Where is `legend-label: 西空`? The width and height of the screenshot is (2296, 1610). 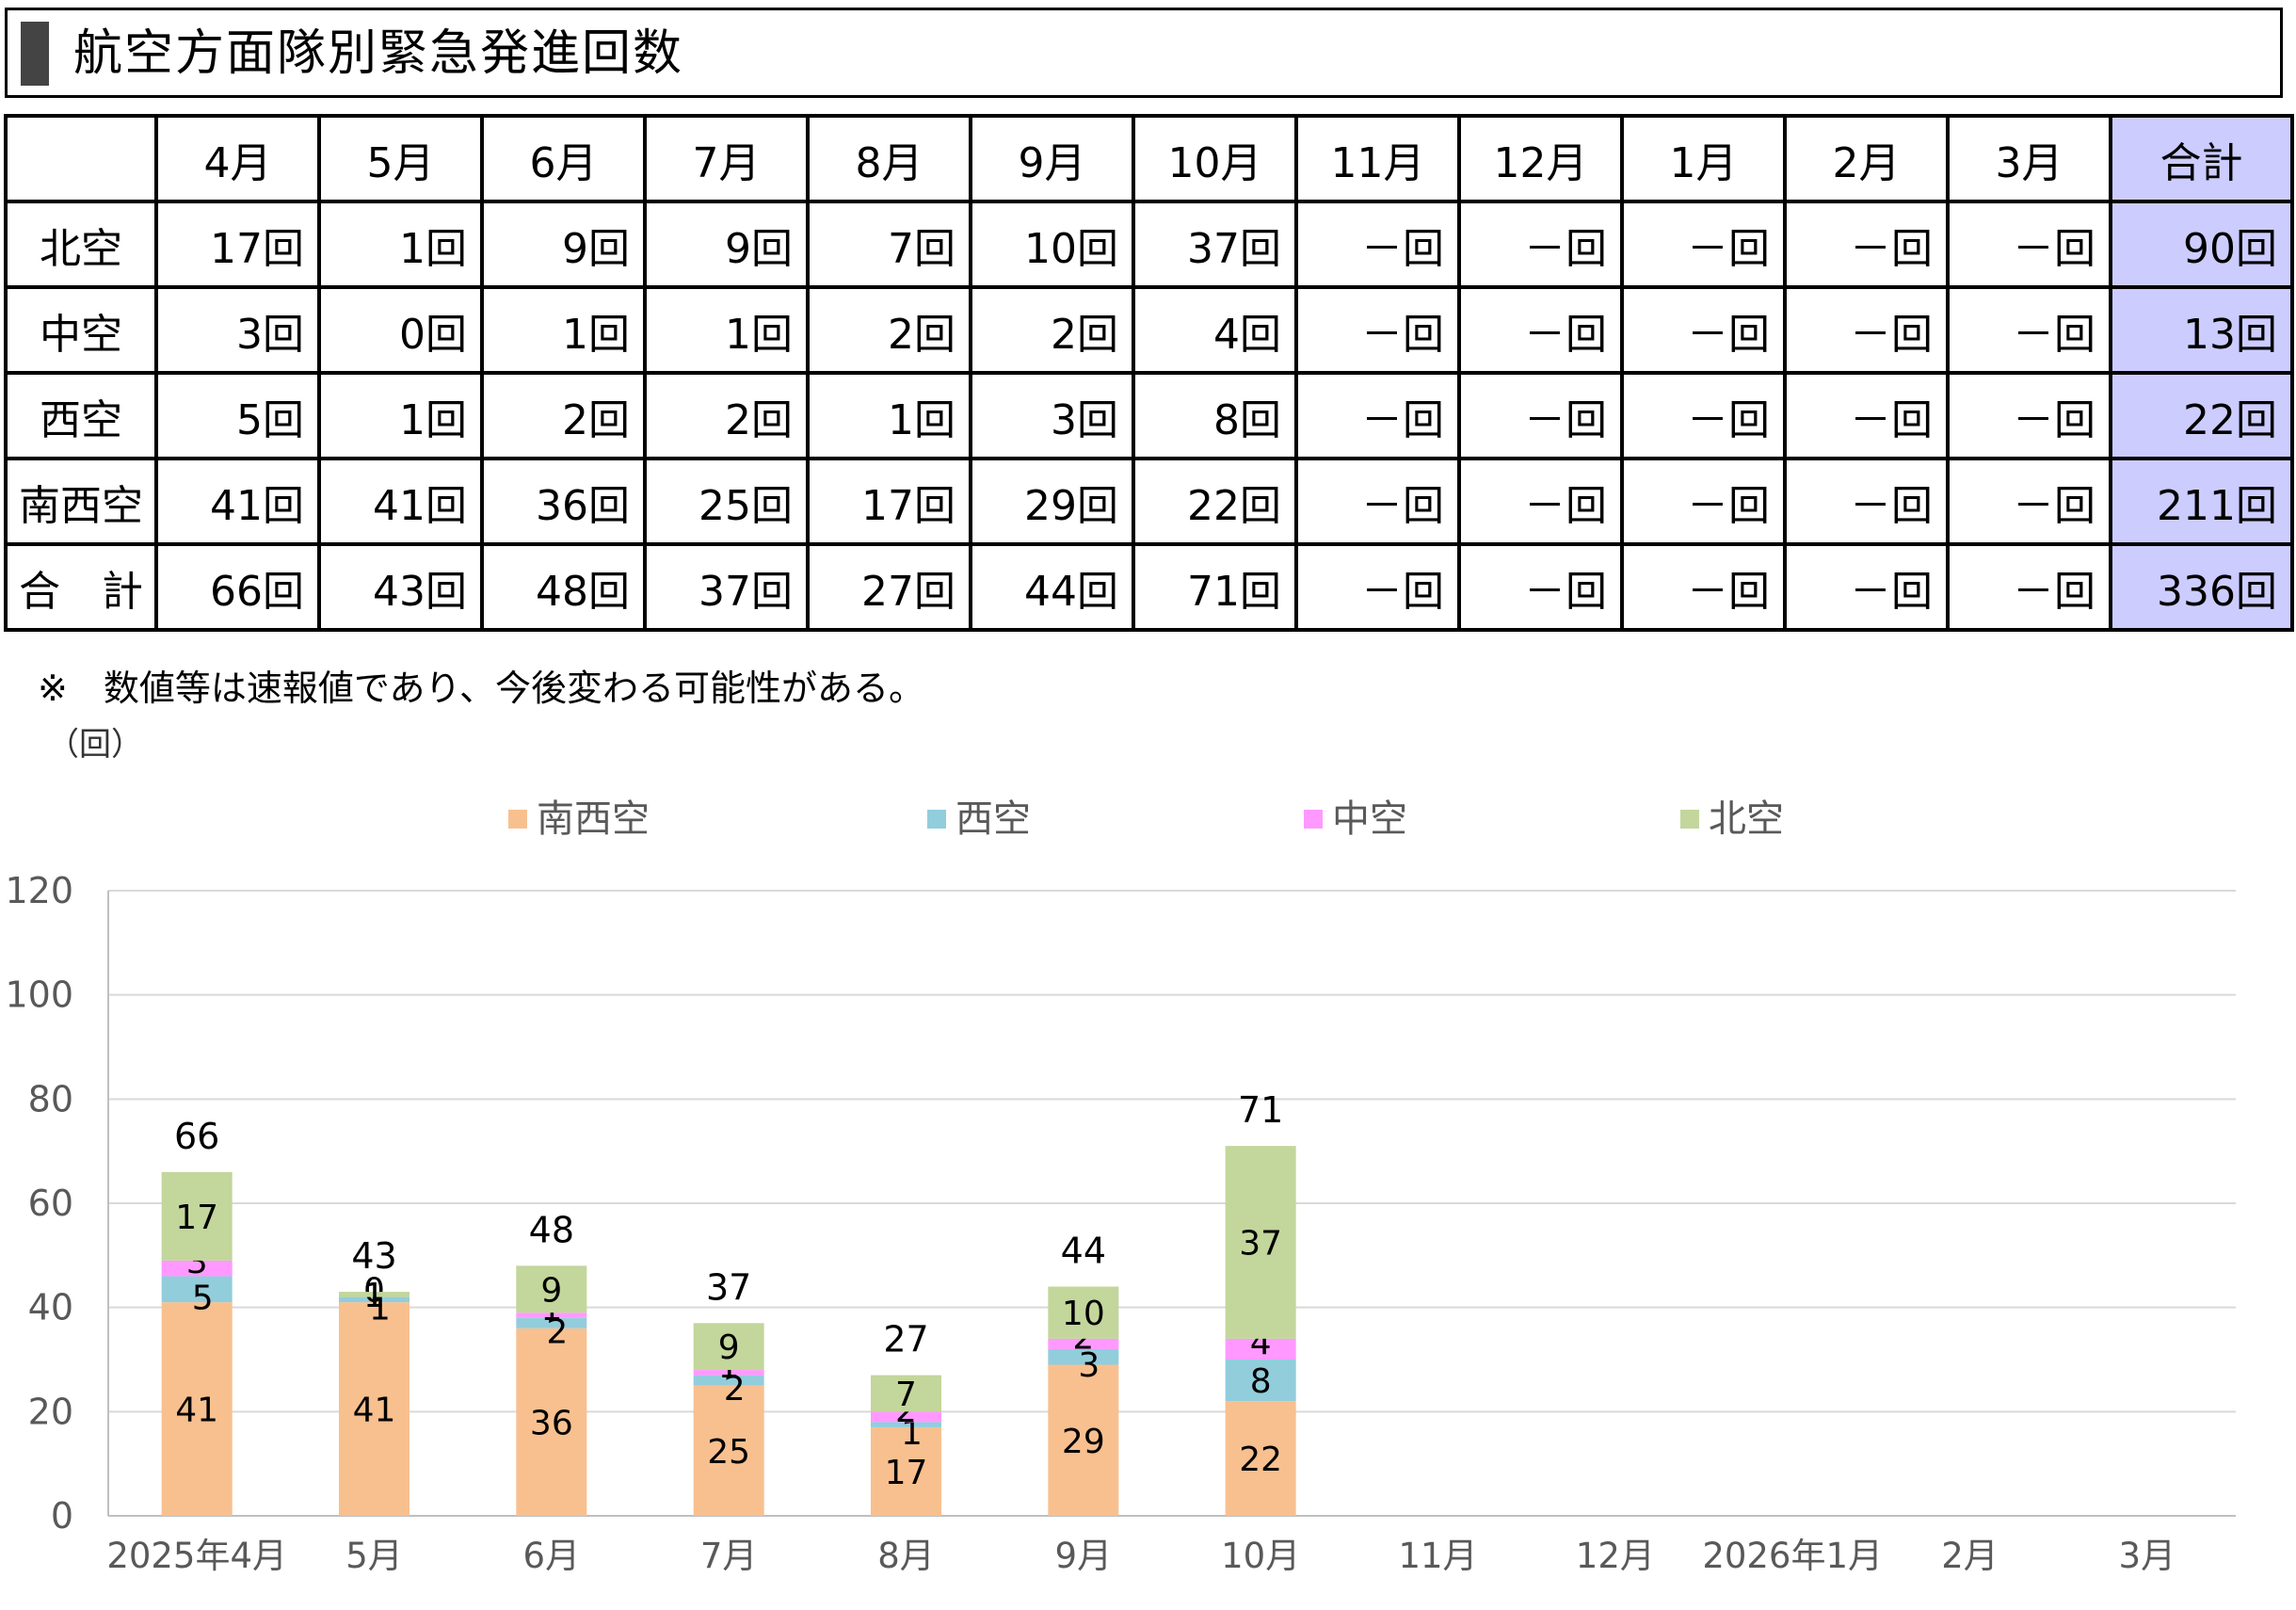
legend-label: 西空 is located at coordinates (993, 819).